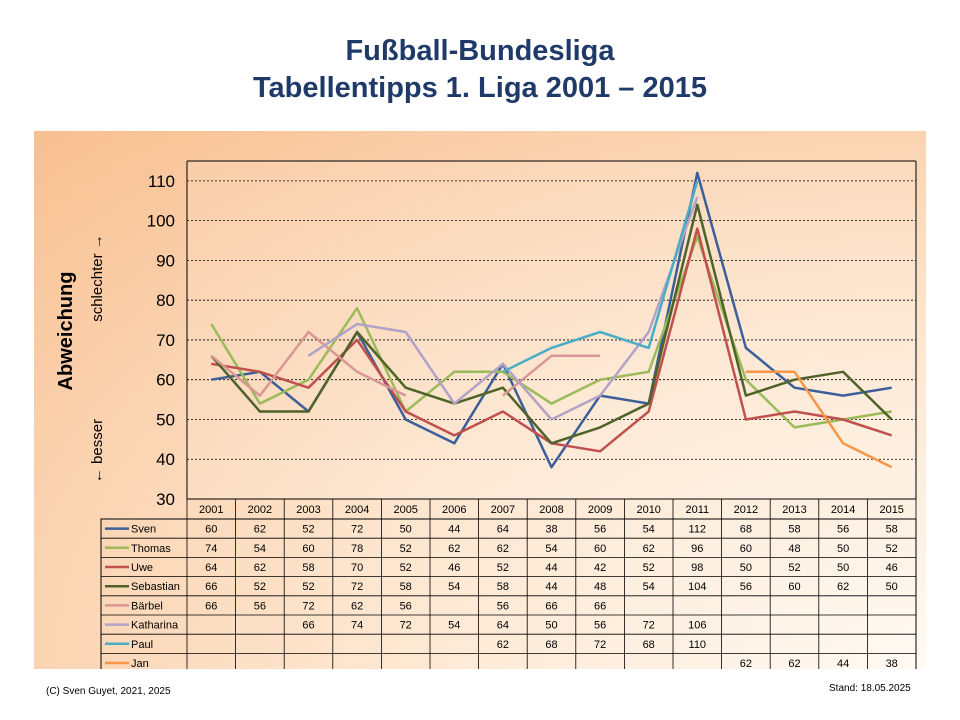 The width and height of the screenshot is (960, 720). What do you see at coordinates (698, 530) in the screenshot?
I see `table-cell-sven-2011: 112` at bounding box center [698, 530].